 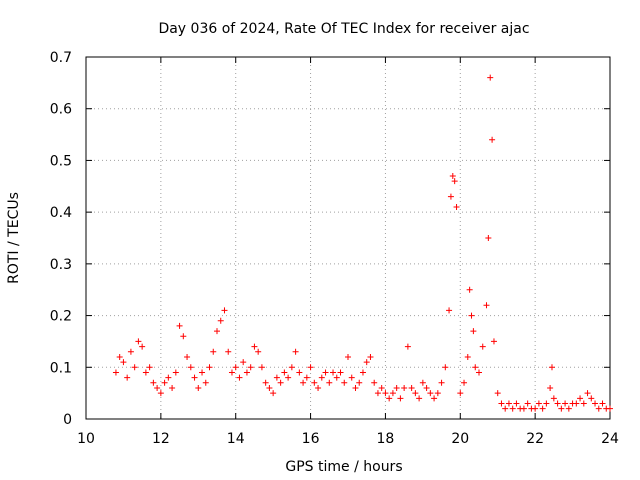 What do you see at coordinates (343, 467) in the screenshot?
I see `x-axis-label: GPS time / hours` at bounding box center [343, 467].